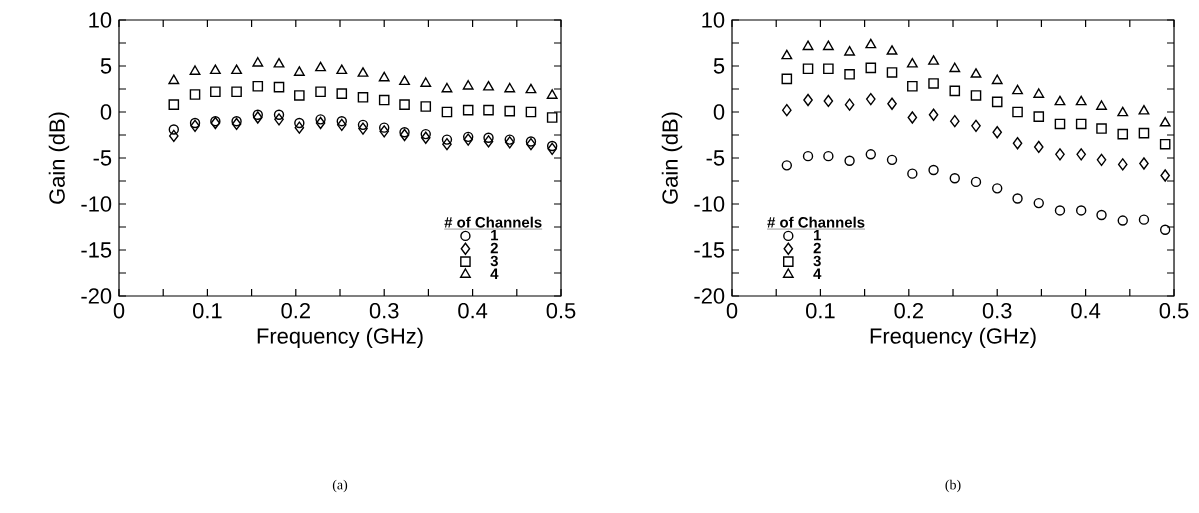 This screenshot has width=1199, height=513. Describe the element at coordinates (820, 310) in the screenshot. I see `x-tick-label: 0.1` at that location.